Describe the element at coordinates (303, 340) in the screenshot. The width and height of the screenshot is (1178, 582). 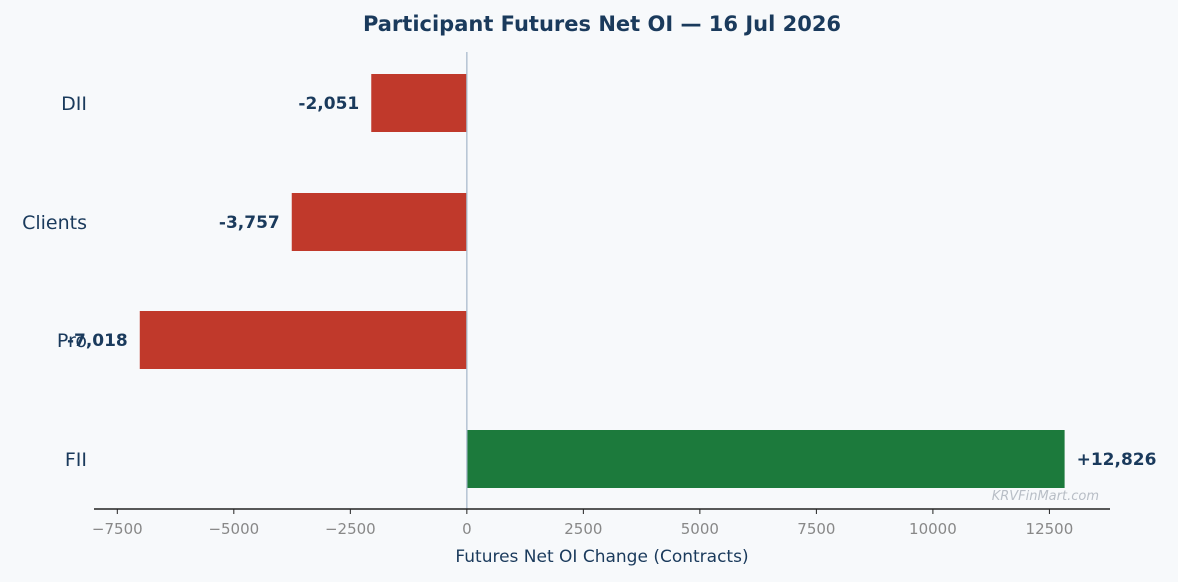
I see `bar-pro` at that location.